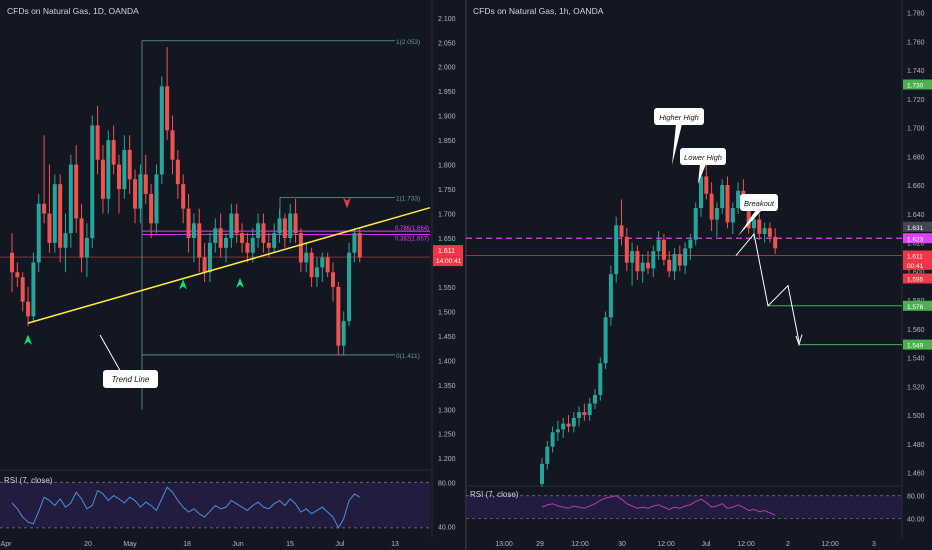 The width and height of the screenshot is (932, 550). I want to click on price-tick-label: 1.740, so click(916, 71).